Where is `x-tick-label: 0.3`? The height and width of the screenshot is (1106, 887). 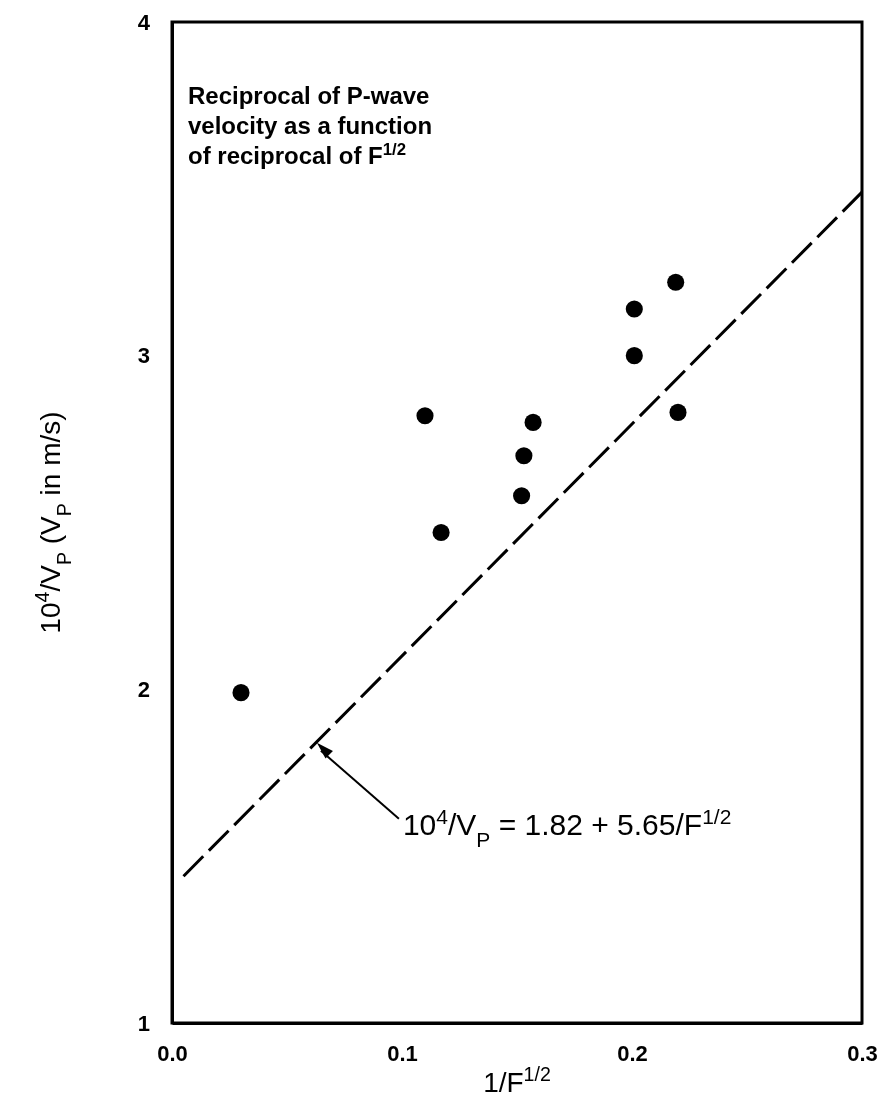
x-tick-label: 0.3 is located at coordinates (862, 1053).